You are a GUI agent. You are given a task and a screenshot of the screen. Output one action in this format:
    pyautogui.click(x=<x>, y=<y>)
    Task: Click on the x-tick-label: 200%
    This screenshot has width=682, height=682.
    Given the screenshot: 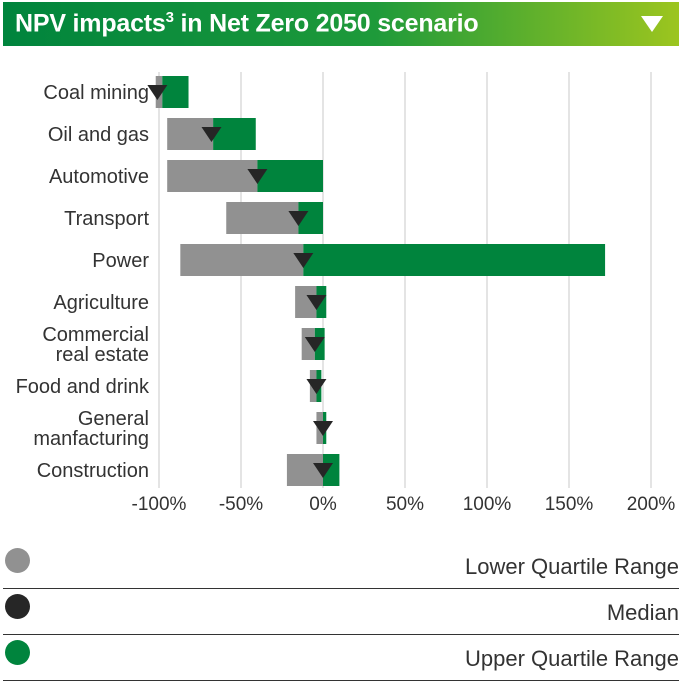 What is the action you would take?
    pyautogui.click(x=651, y=504)
    